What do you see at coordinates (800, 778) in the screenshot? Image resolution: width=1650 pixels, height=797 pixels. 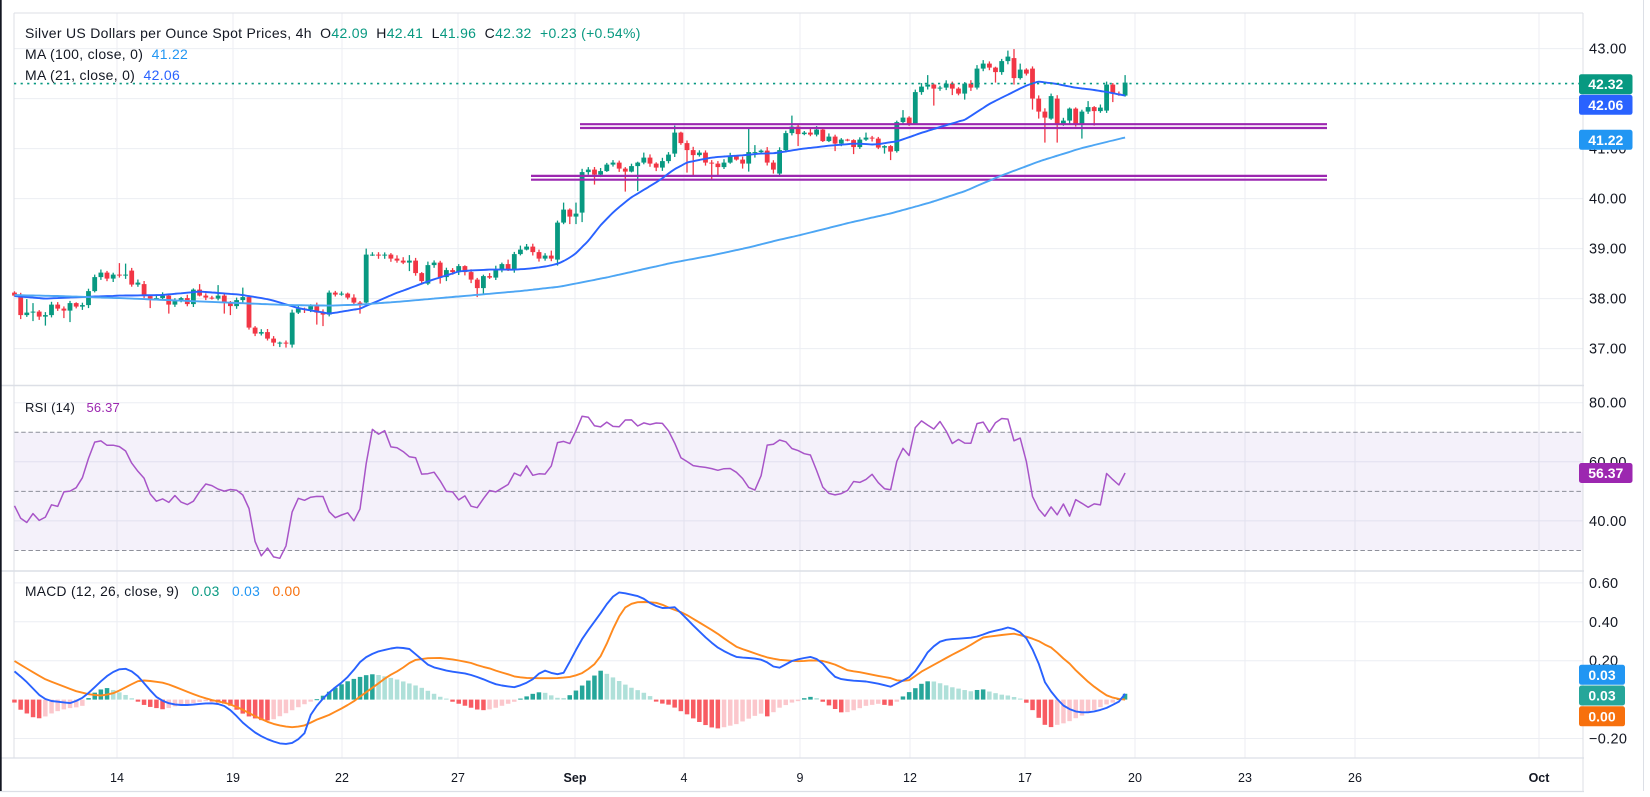 I see `svg-text: 9` at bounding box center [800, 778].